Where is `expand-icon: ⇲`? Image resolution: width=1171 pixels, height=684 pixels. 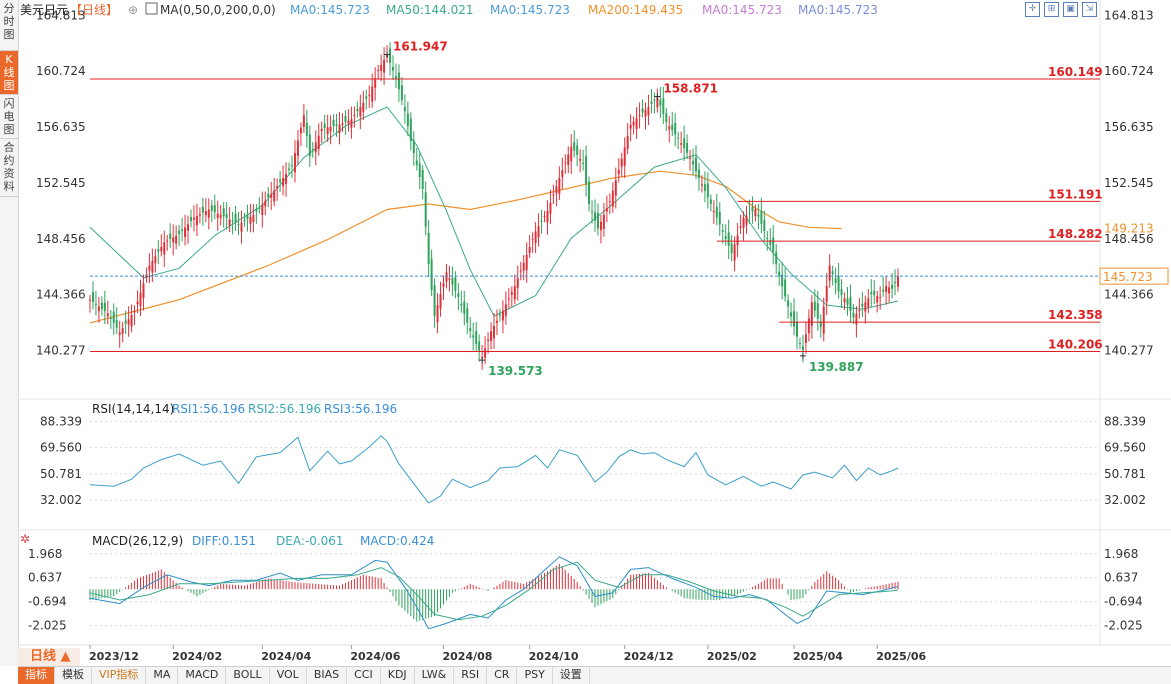
expand-icon: ⇲ is located at coordinates (1089, 9).